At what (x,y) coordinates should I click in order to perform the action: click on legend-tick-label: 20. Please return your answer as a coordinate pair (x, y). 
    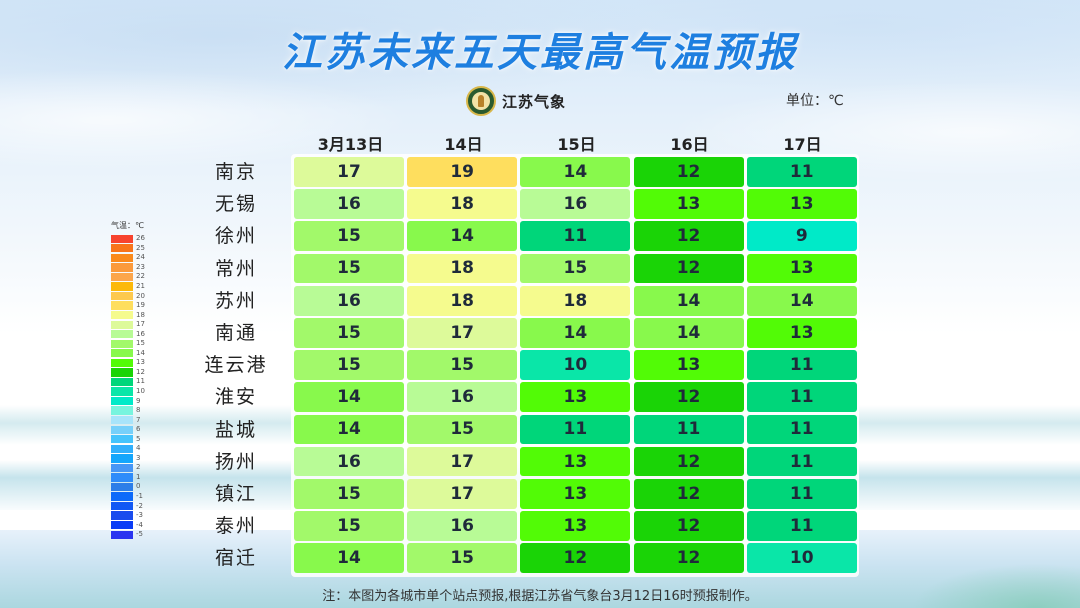
    Looking at the image, I should click on (140, 295).